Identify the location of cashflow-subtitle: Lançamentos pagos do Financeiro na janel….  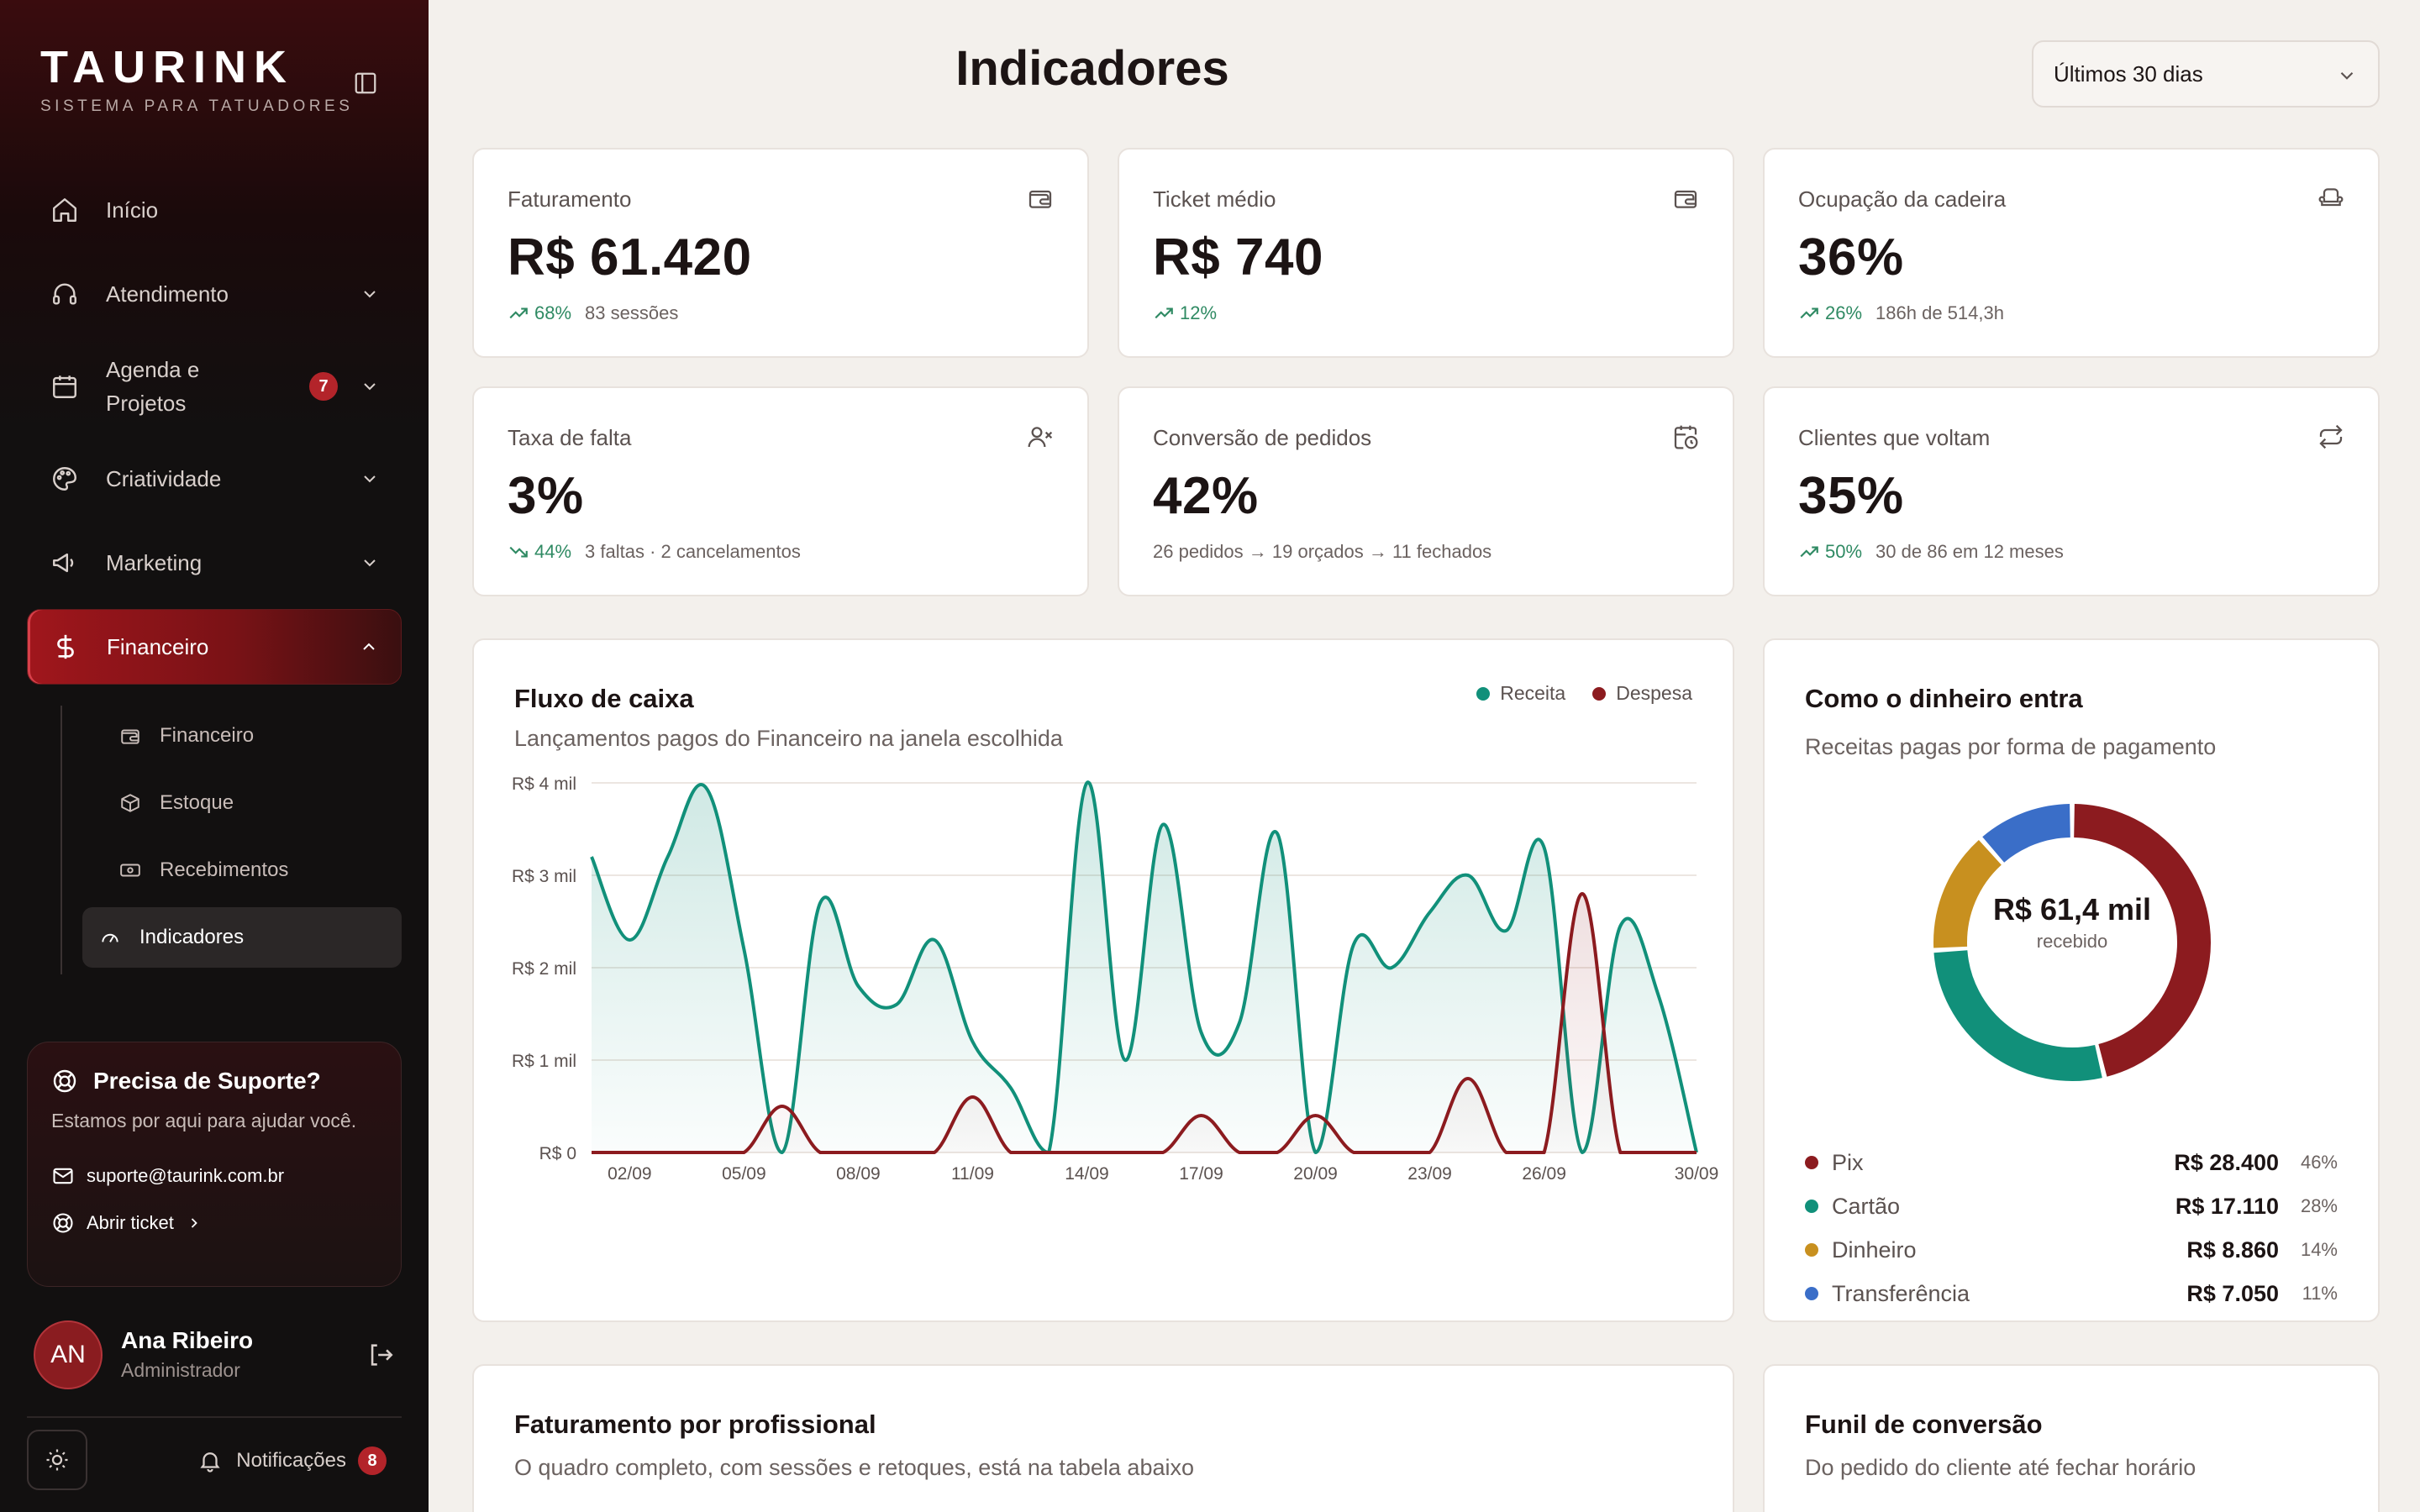
(788, 738).